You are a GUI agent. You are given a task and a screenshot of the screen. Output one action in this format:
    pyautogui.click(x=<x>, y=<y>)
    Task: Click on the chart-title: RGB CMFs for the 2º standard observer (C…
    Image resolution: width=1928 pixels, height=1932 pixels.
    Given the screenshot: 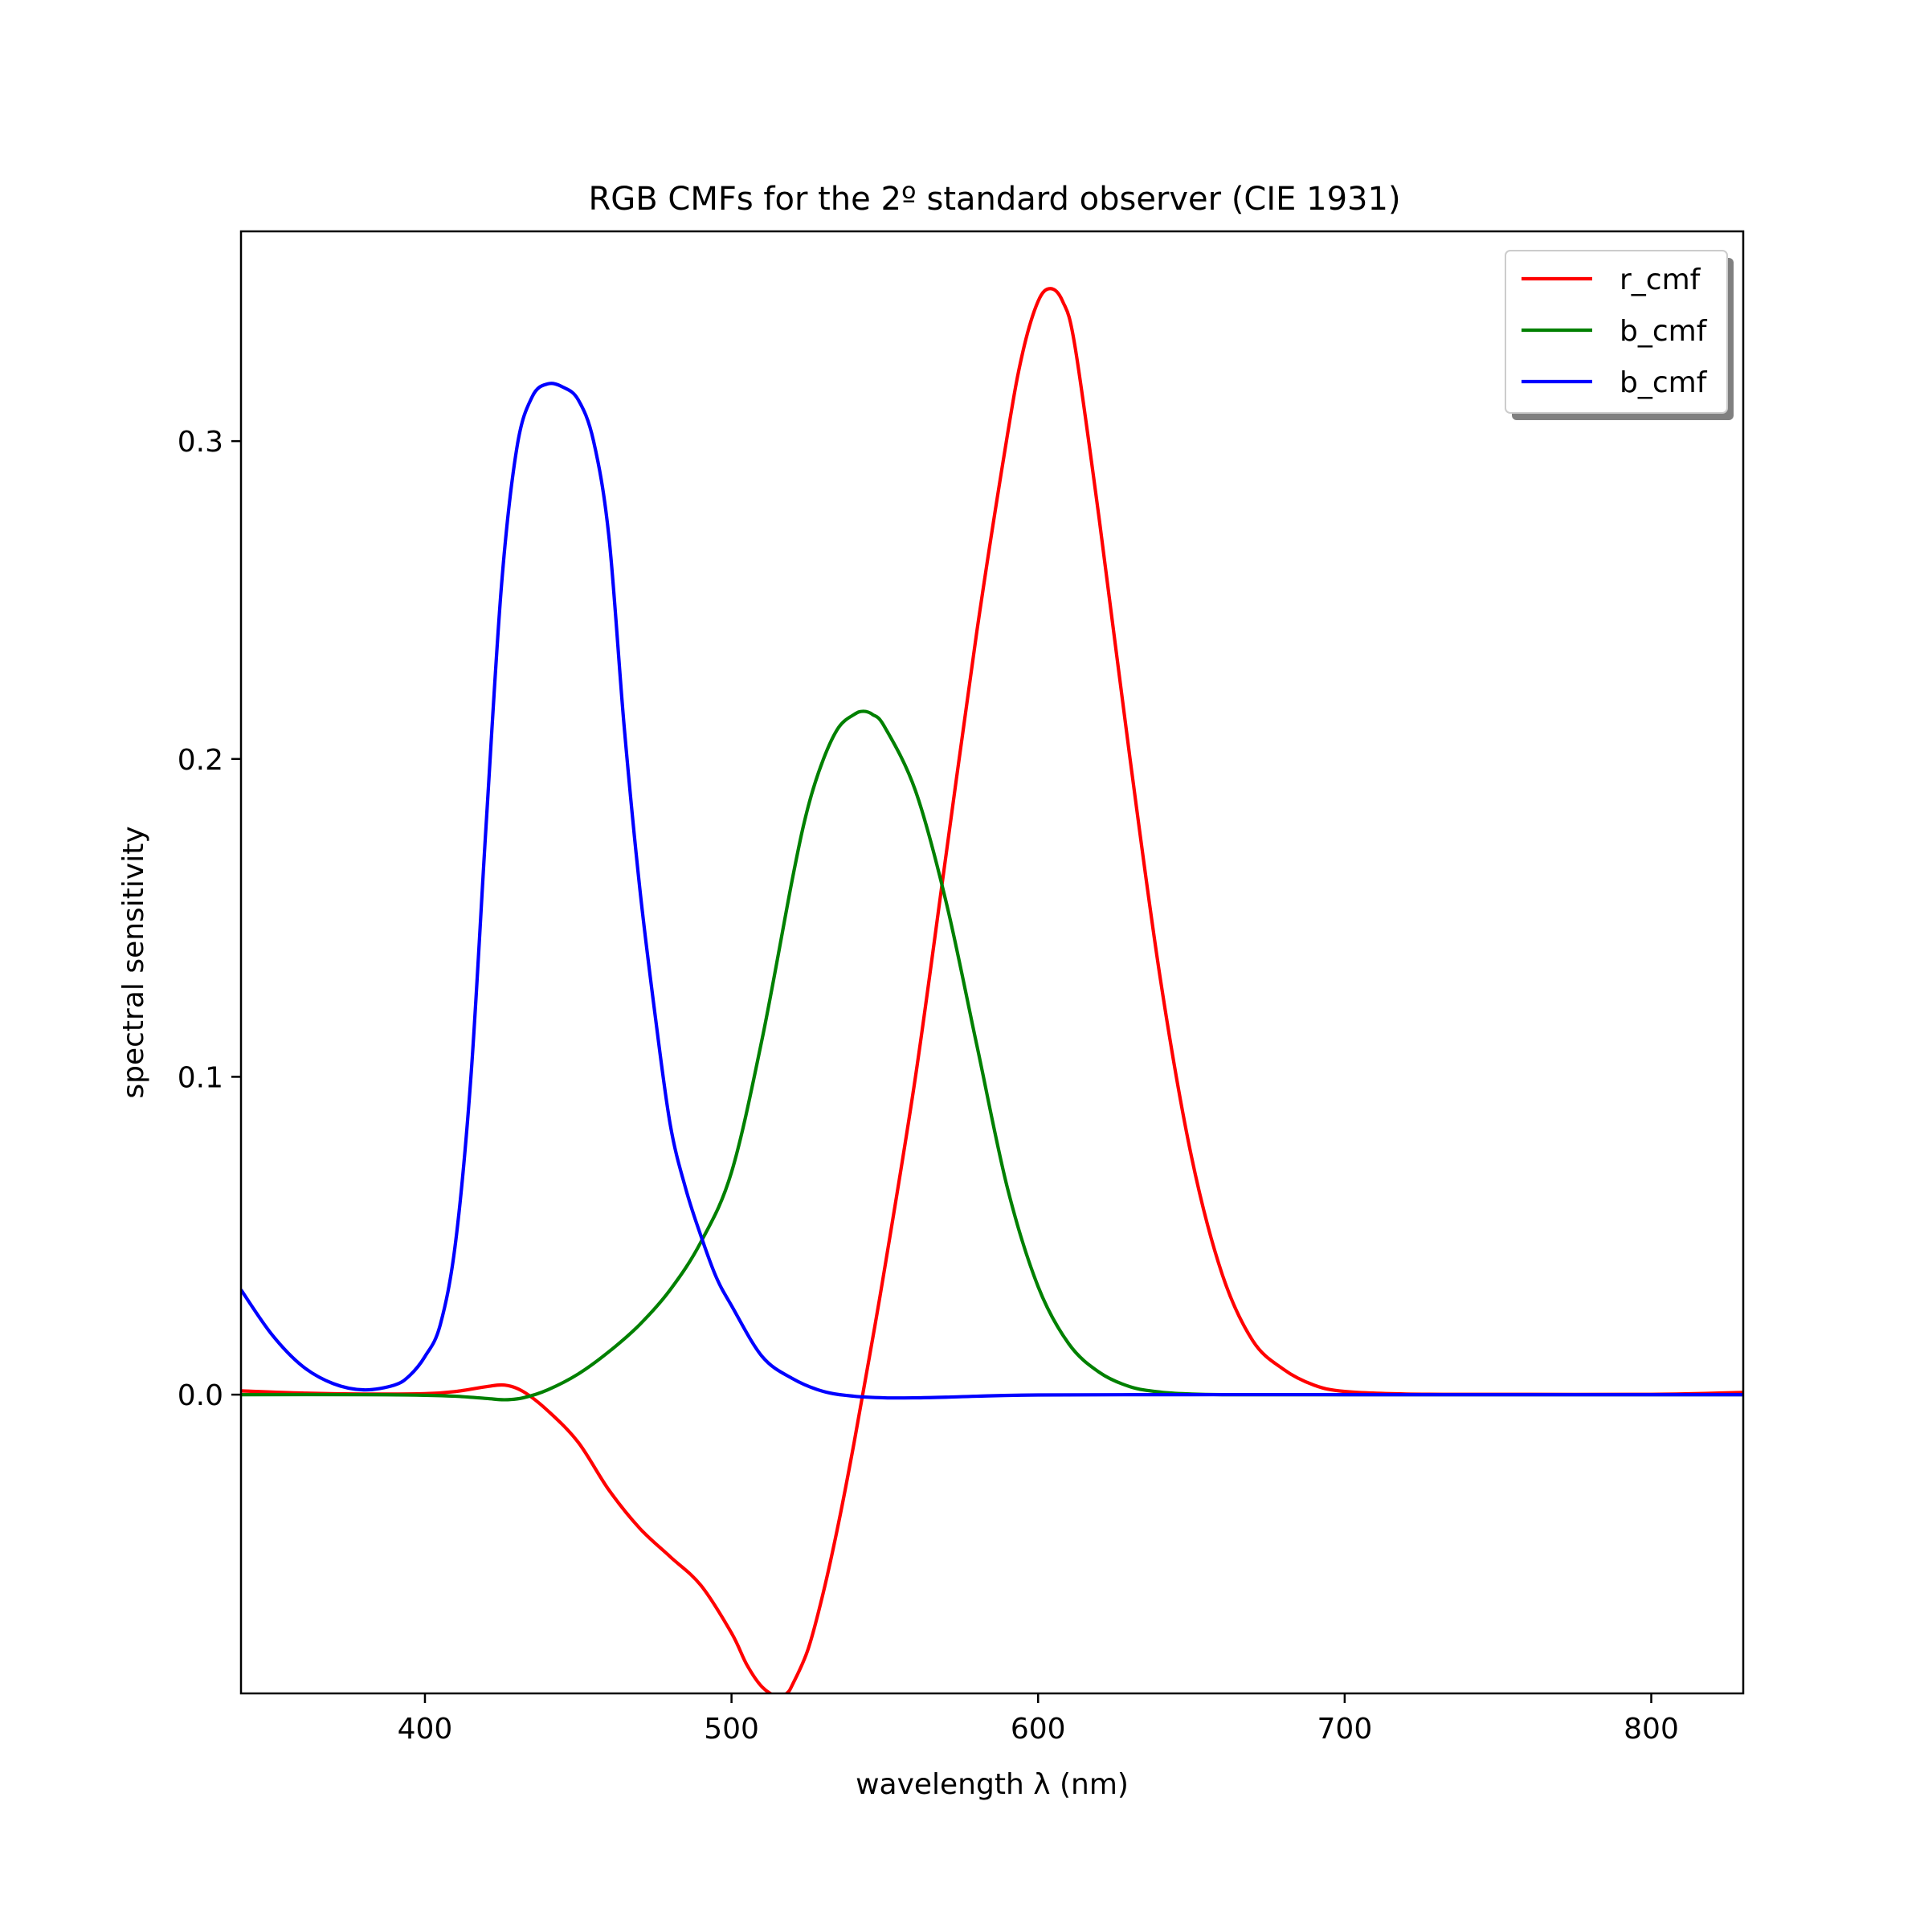 What is the action you would take?
    pyautogui.click(x=994, y=199)
    